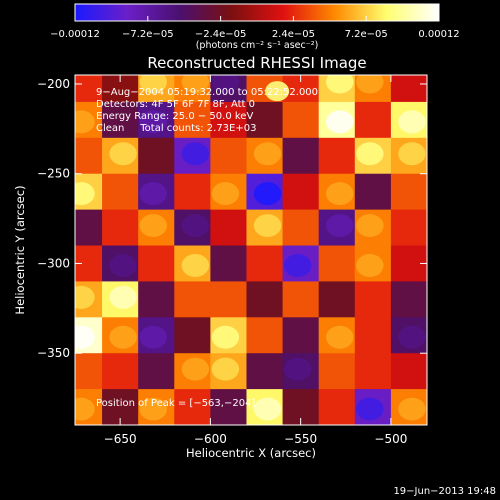  What do you see at coordinates (221, 34) in the screenshot?
I see `colorbar-tick-label: −2.4e−05` at bounding box center [221, 34].